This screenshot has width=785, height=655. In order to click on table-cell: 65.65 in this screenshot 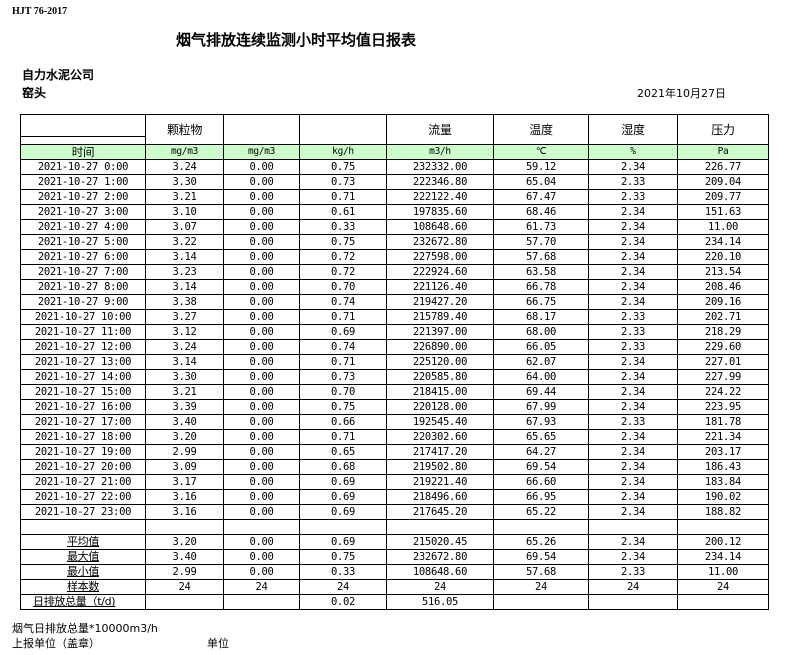, I will do `click(541, 437)`.